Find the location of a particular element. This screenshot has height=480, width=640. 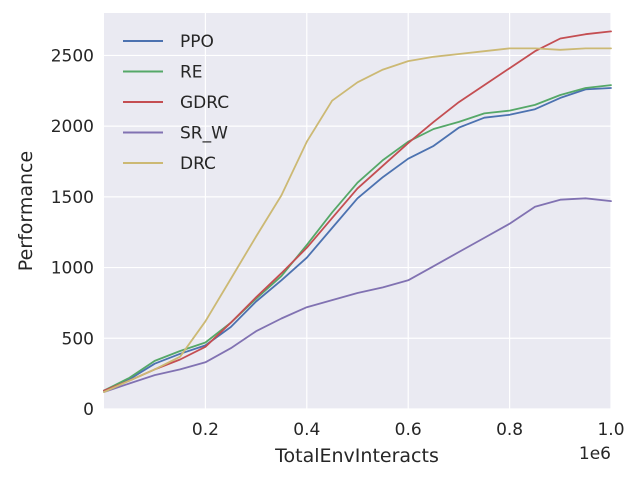

legend-label: RE is located at coordinates (191, 73).